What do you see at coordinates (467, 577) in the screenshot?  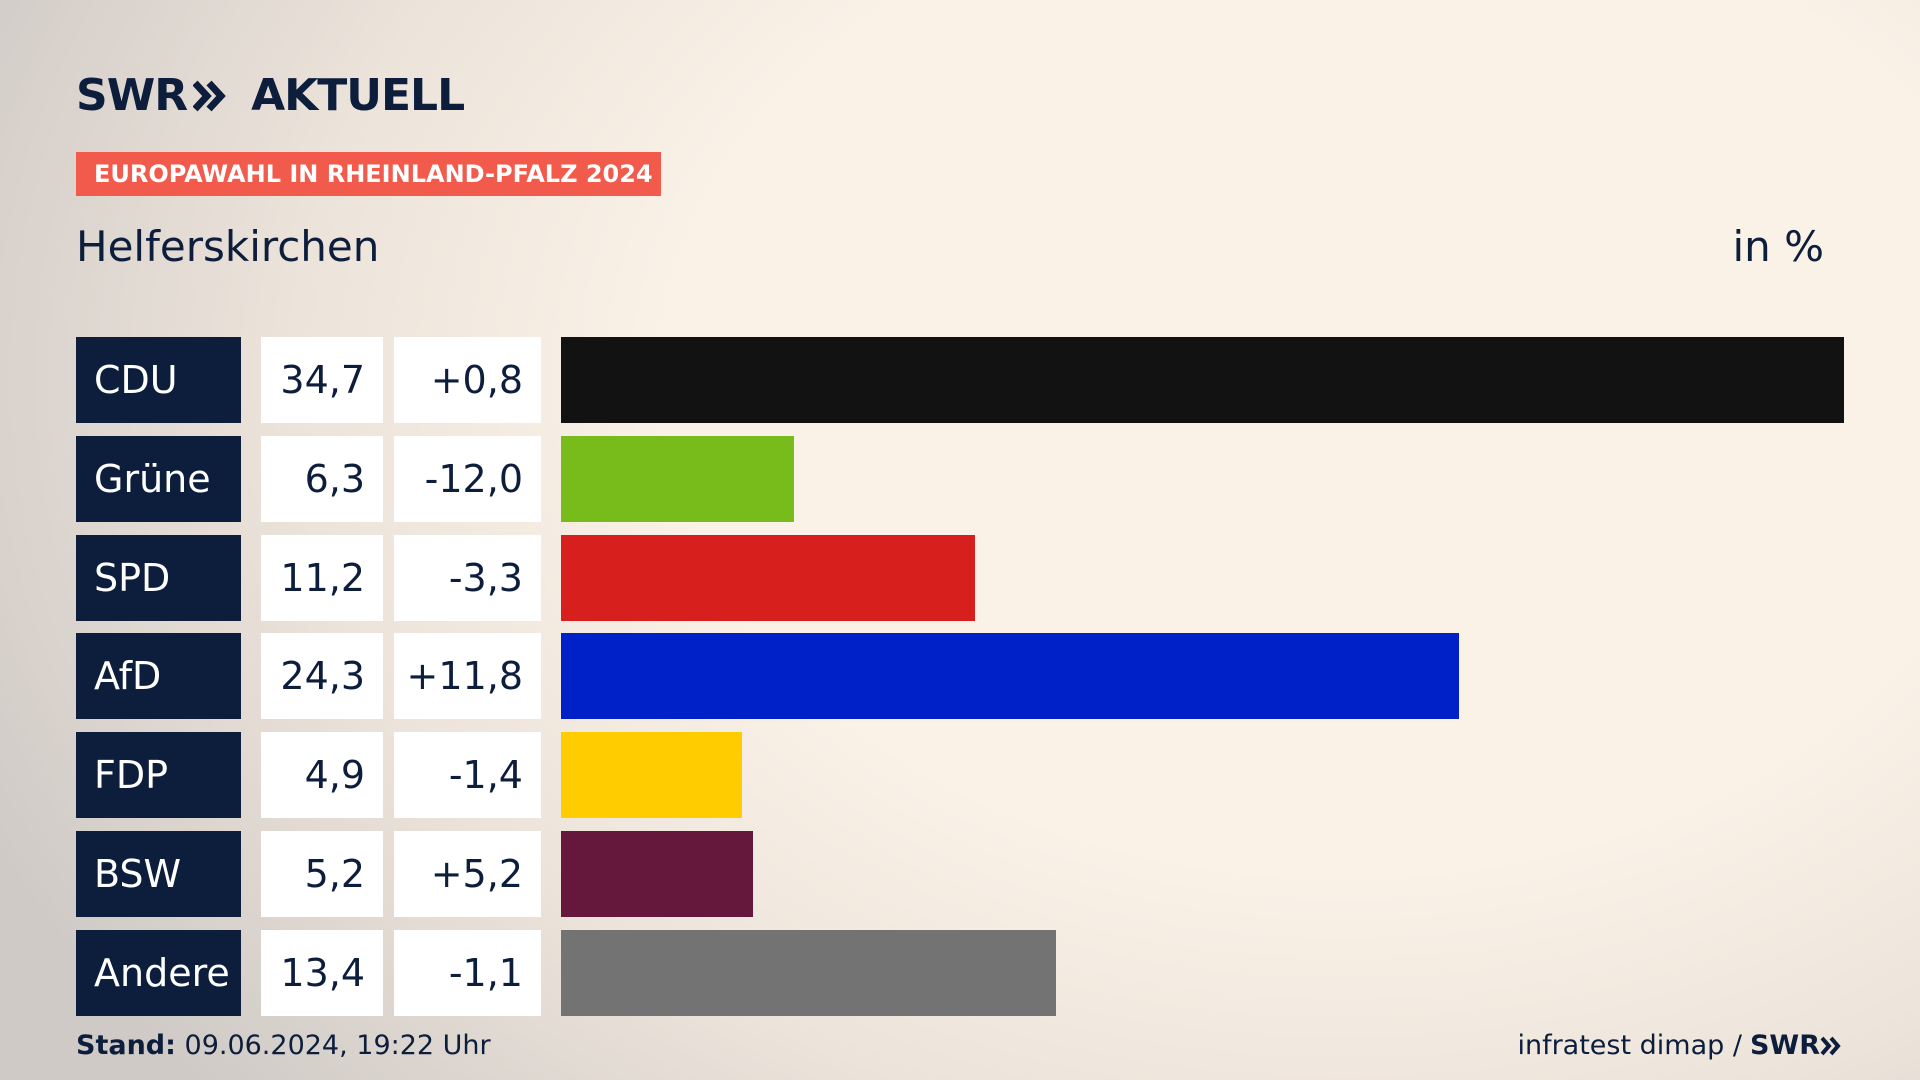 I see `change-label: -3,3` at bounding box center [467, 577].